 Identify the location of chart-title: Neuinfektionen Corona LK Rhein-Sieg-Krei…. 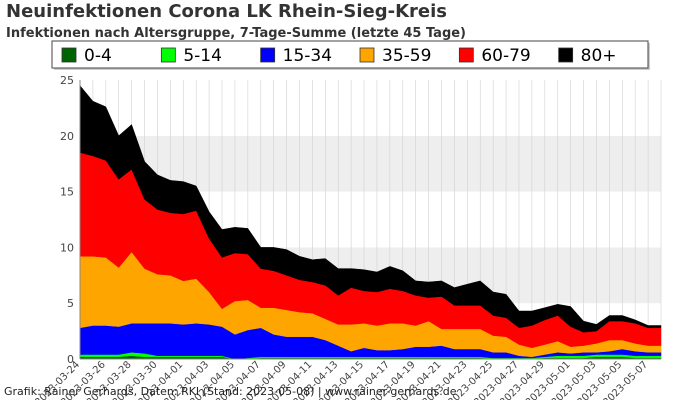
(227, 11).